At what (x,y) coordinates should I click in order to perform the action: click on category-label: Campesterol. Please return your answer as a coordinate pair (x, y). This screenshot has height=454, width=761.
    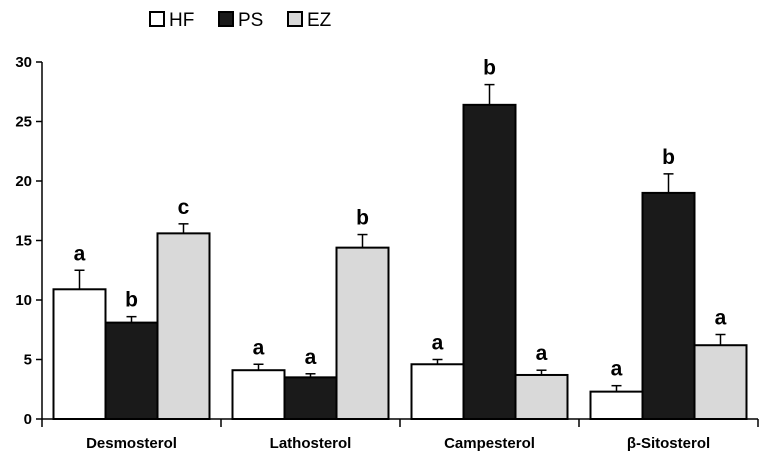
    Looking at the image, I should click on (489, 443).